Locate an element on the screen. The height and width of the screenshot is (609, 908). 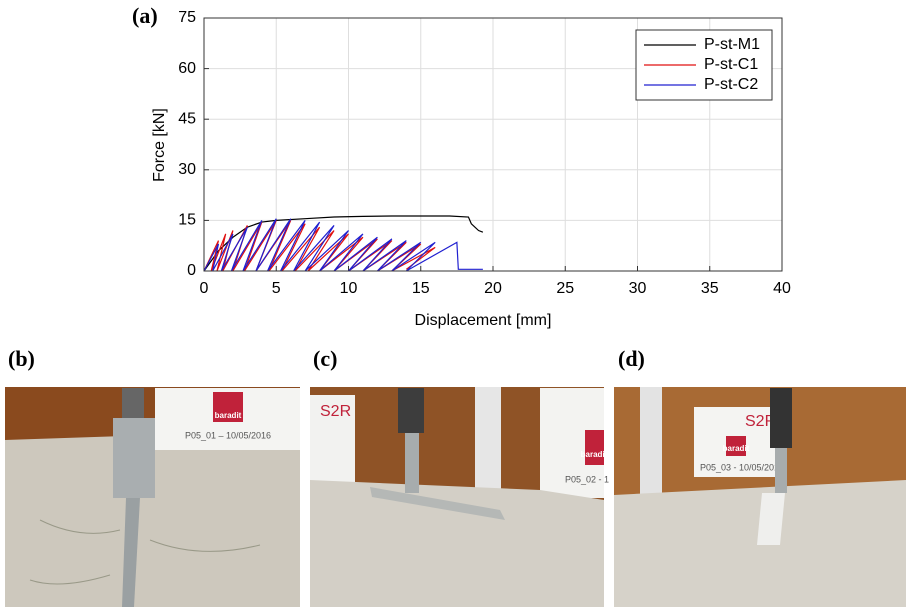
x-tick-label: 25 is located at coordinates (565, 288).